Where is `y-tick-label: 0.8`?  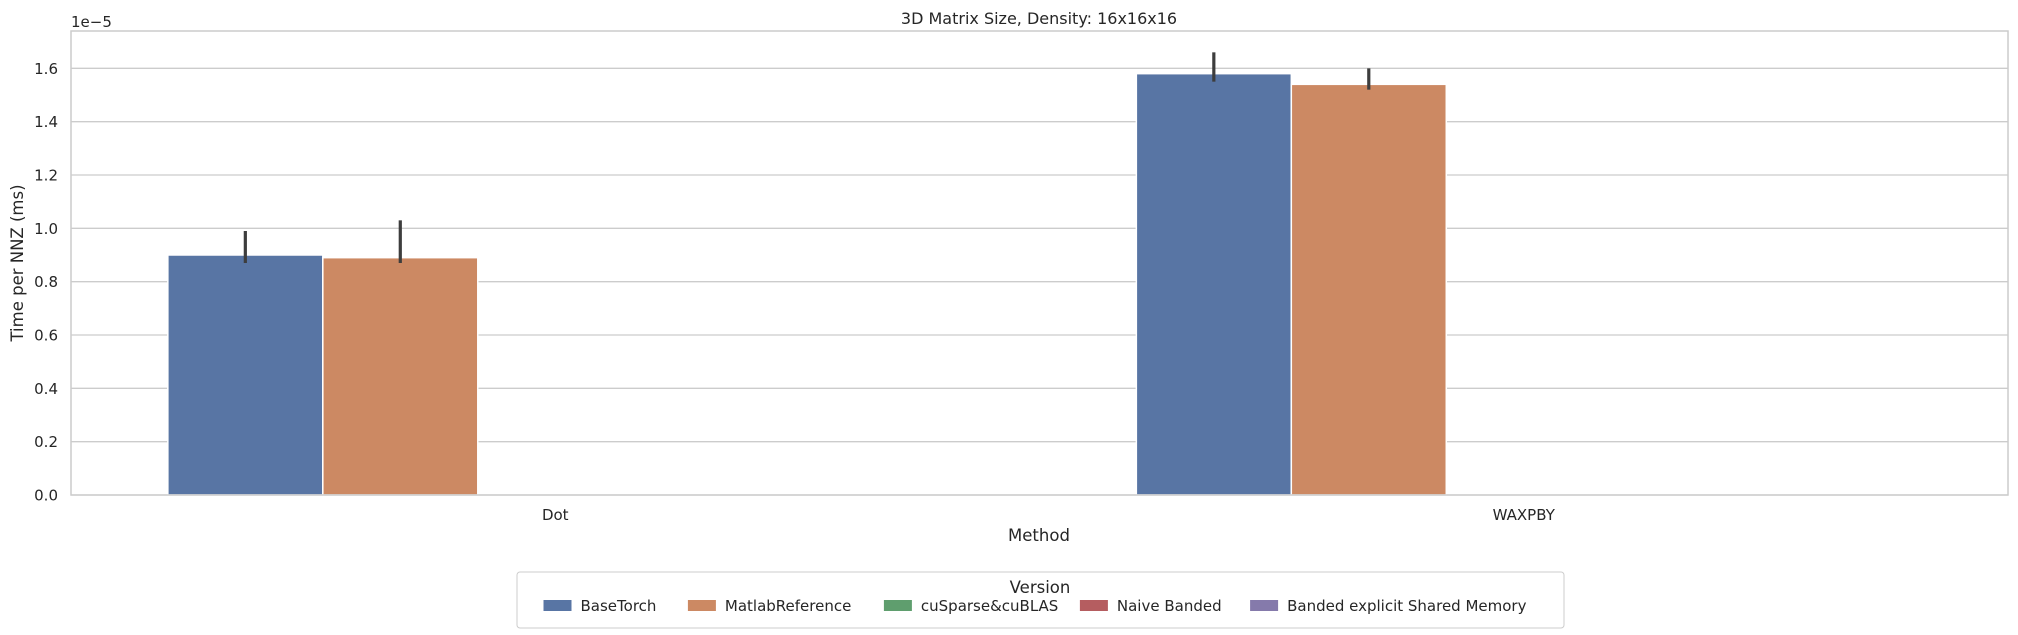
y-tick-label: 0.8 is located at coordinates (46, 282).